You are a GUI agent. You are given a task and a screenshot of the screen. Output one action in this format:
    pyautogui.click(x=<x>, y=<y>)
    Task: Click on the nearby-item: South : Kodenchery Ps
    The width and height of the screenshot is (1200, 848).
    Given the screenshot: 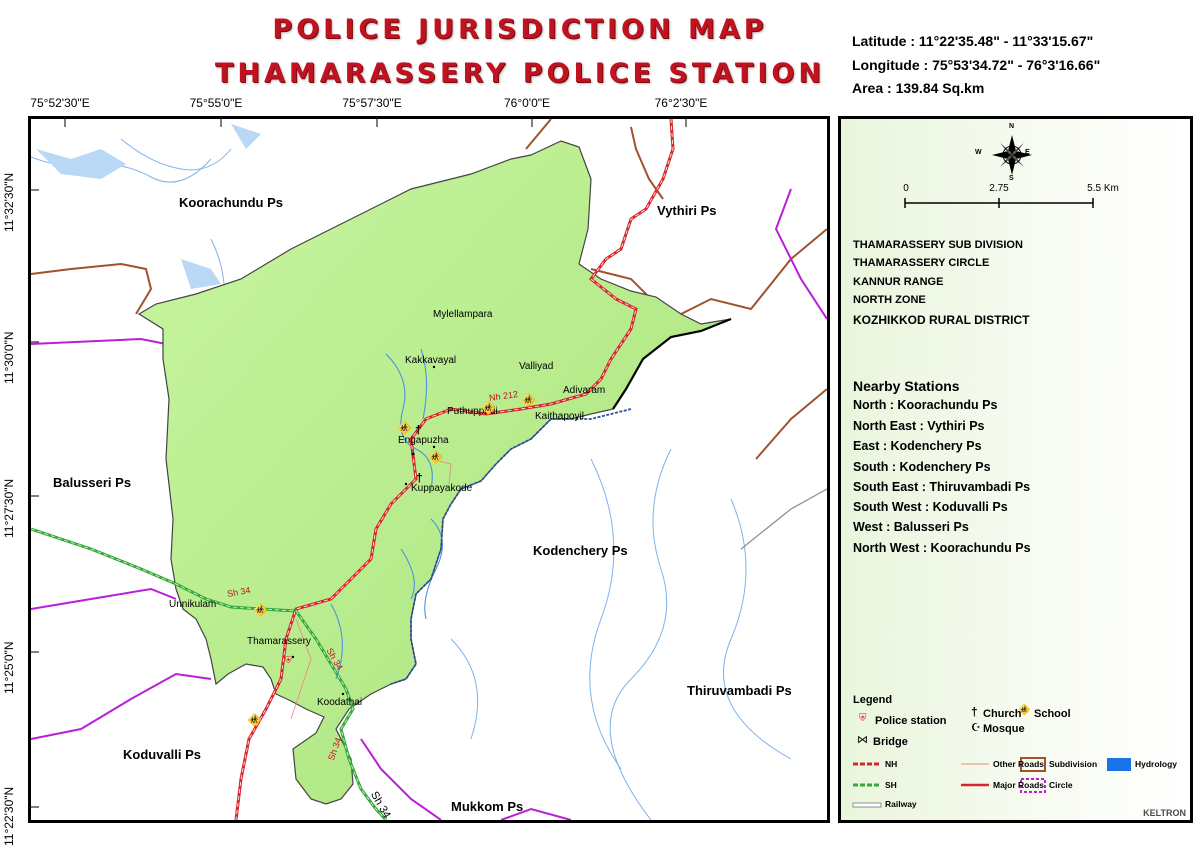 What is the action you would take?
    pyautogui.click(x=922, y=467)
    